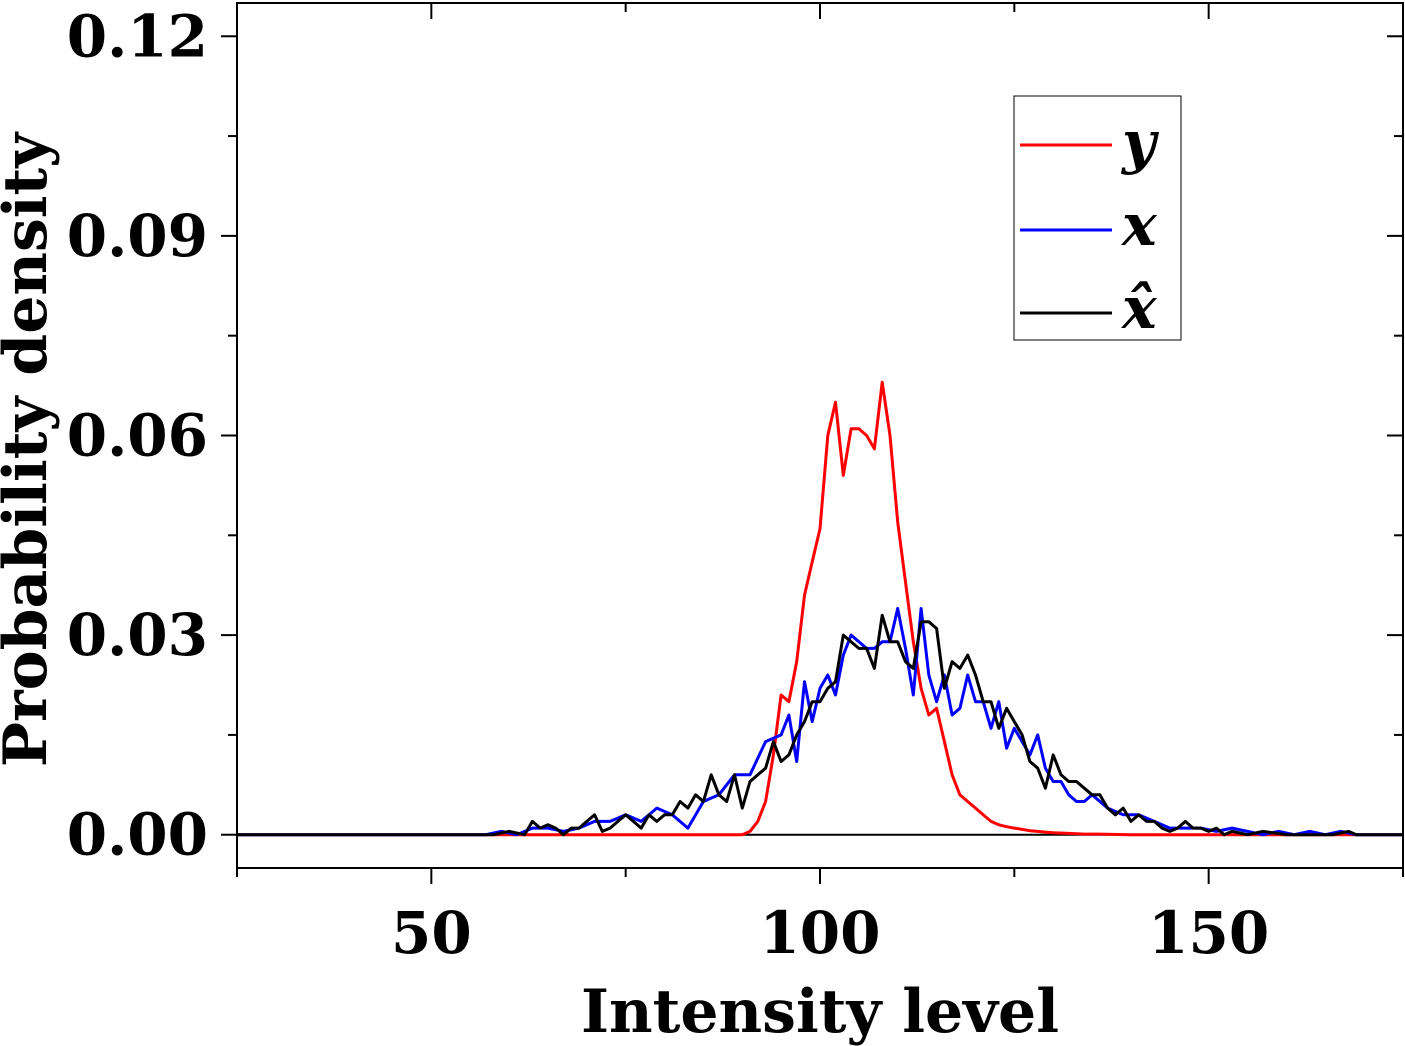 This screenshot has width=1405, height=1046. I want to click on legend: y x x̂, so click(1097, 218).